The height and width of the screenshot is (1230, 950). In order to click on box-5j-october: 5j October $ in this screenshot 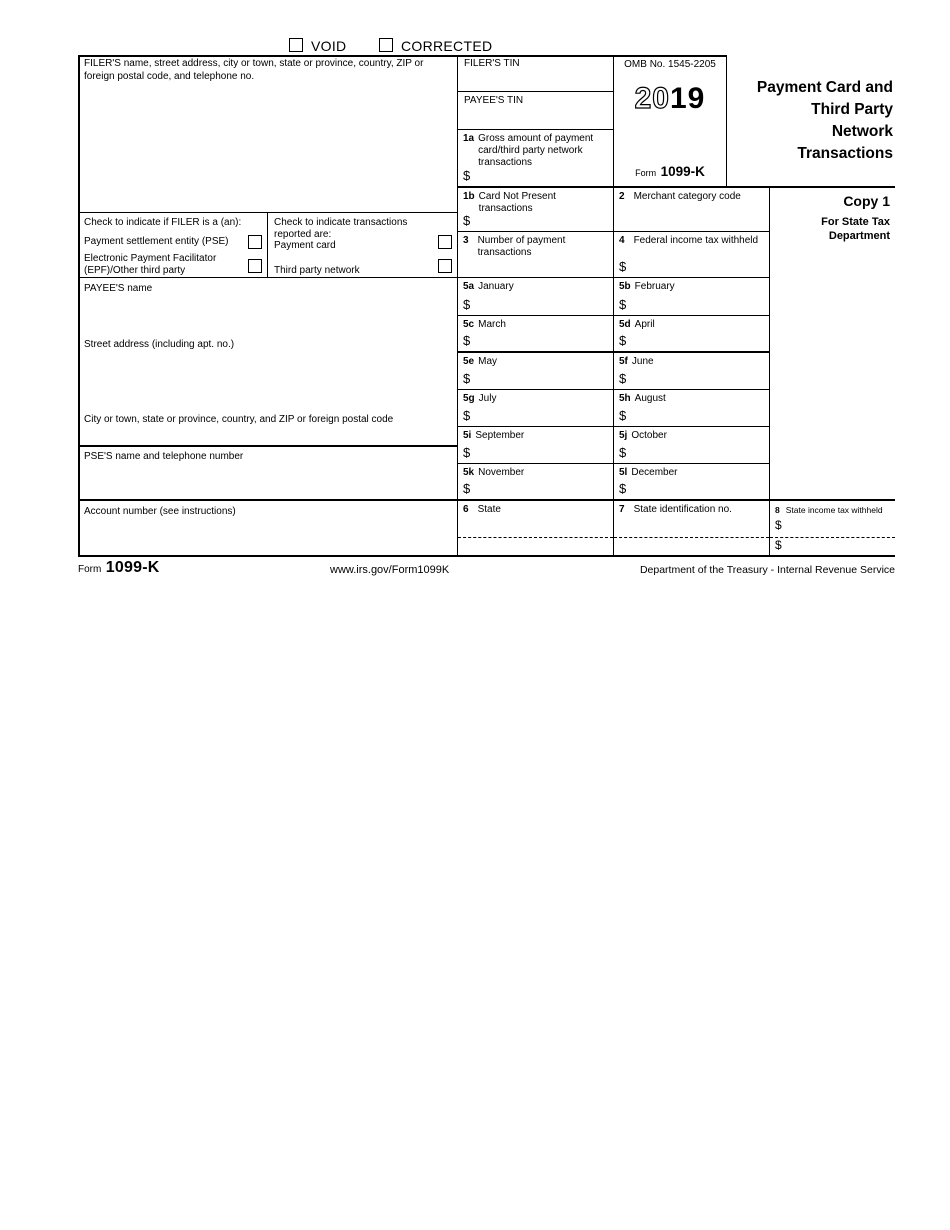, I will do `click(692, 445)`.